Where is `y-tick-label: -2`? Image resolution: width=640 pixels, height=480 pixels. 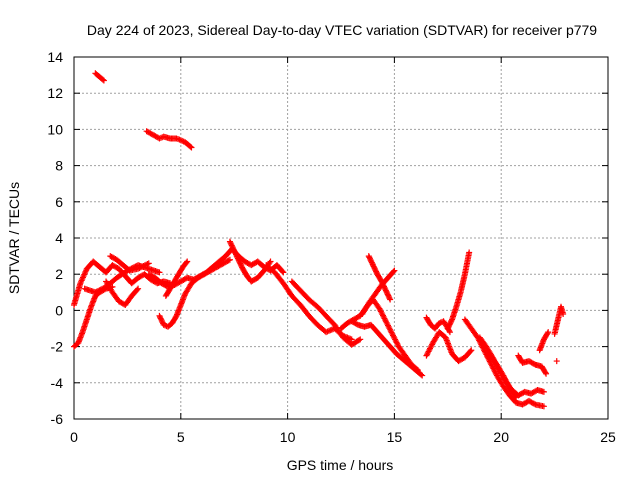 y-tick-label: -2 is located at coordinates (57, 347).